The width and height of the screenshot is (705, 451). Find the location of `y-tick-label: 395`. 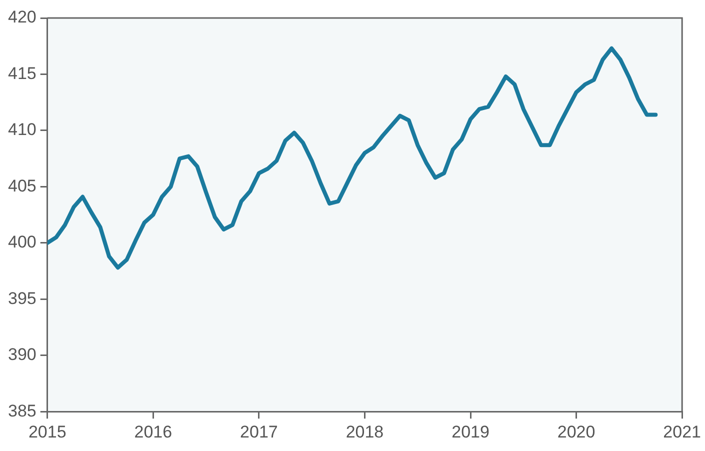

y-tick-label: 395 is located at coordinates (22, 298).